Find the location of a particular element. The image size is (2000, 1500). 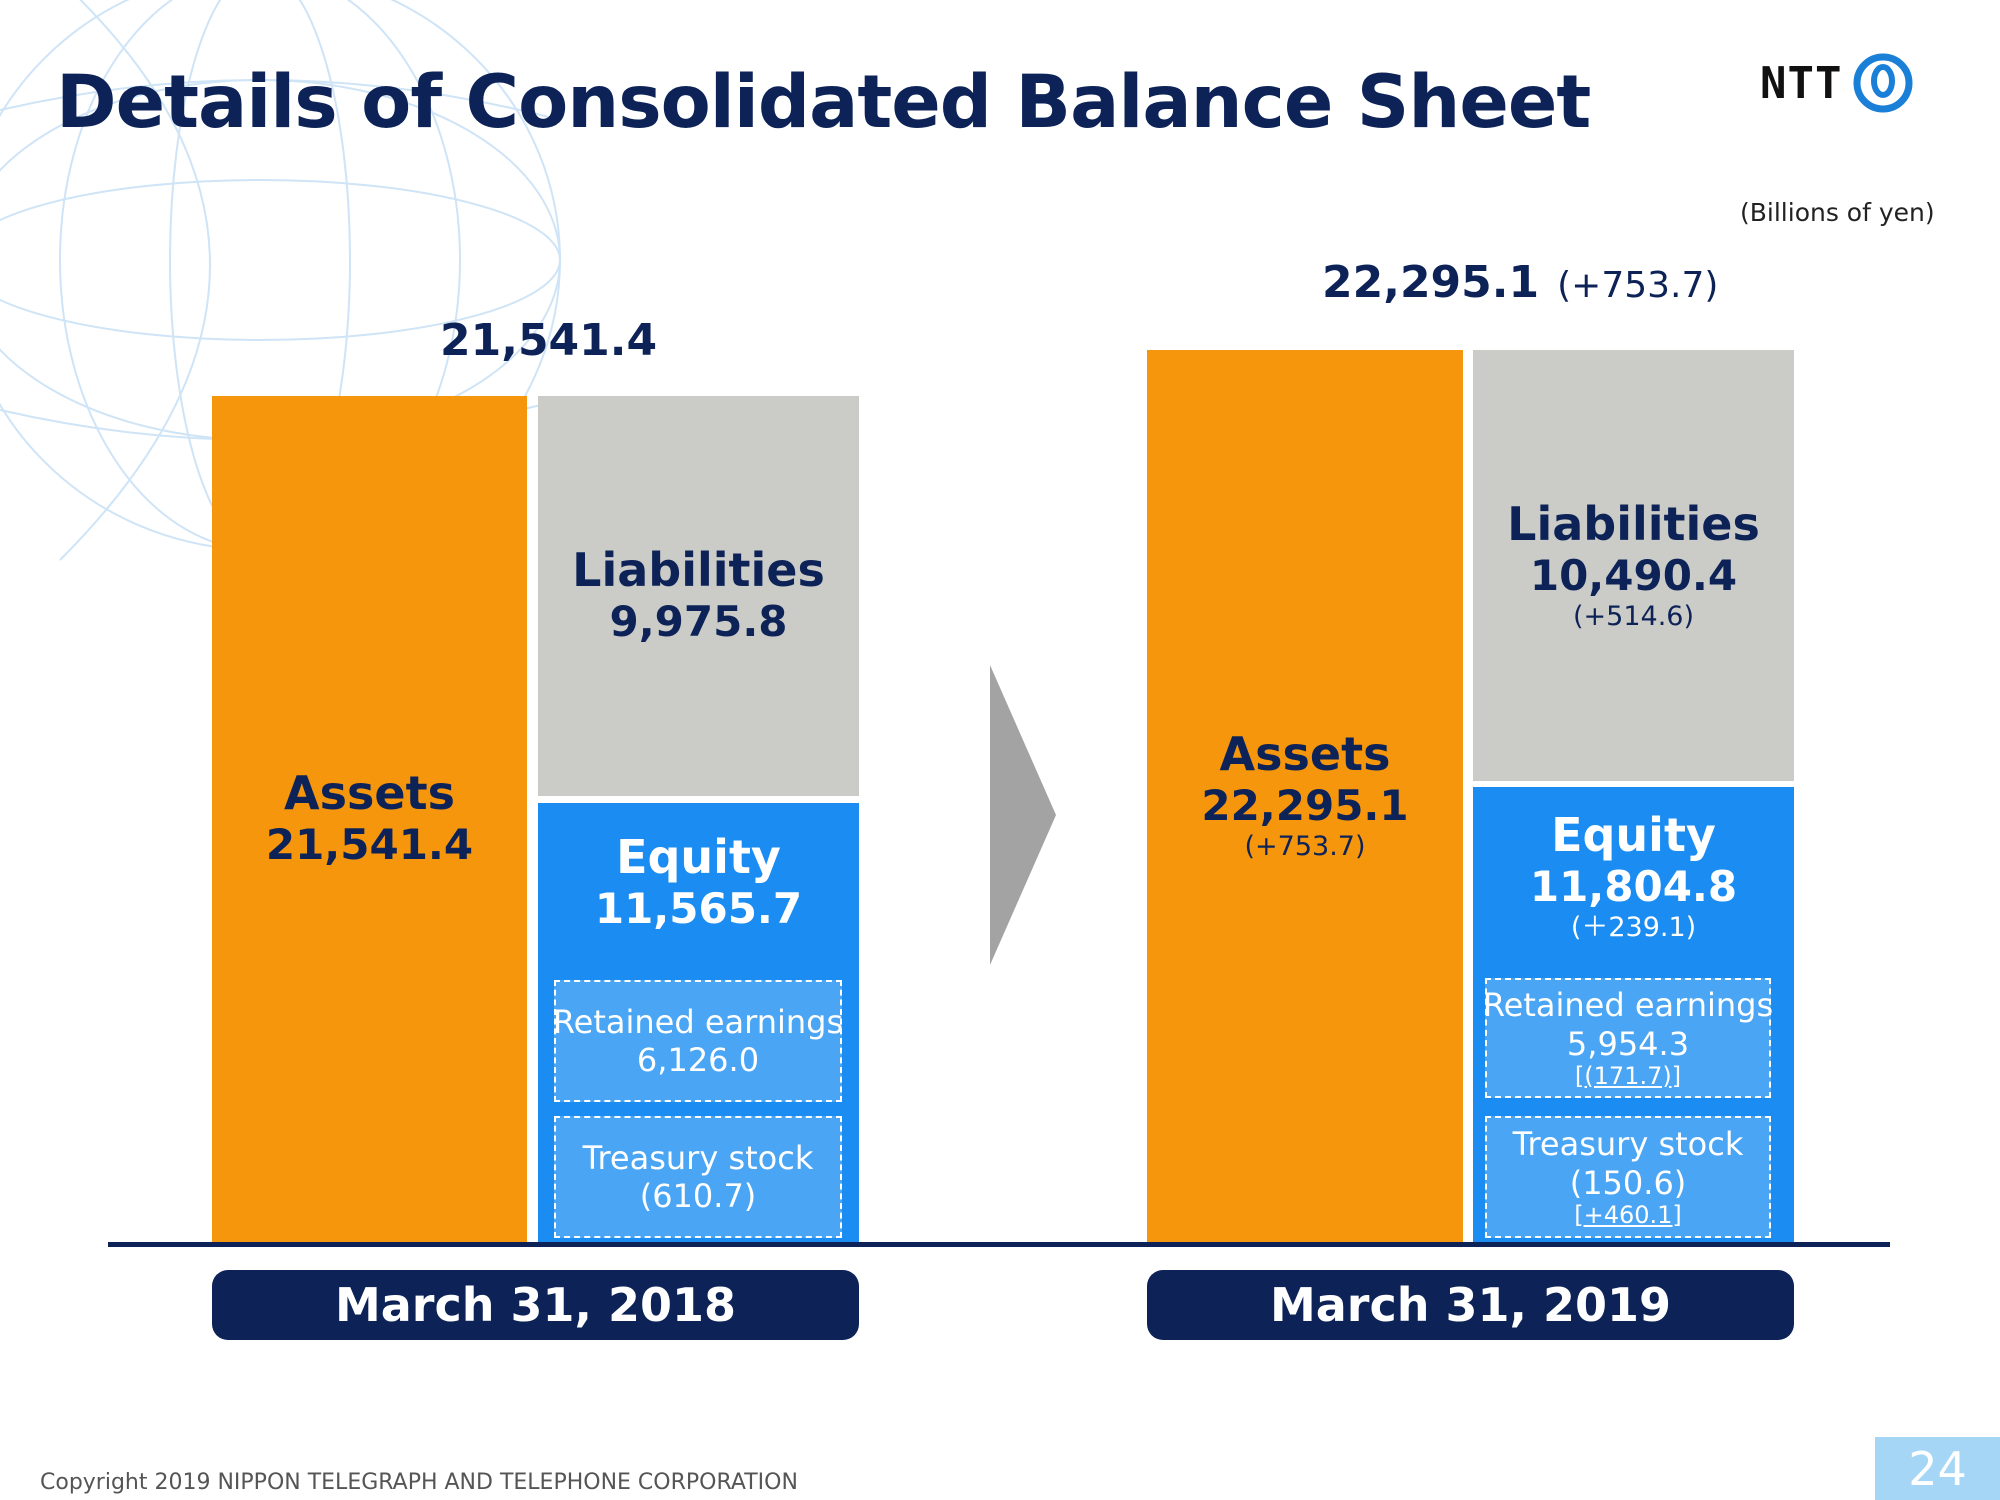

total-change-2019: (+753.7) is located at coordinates (1638, 285).